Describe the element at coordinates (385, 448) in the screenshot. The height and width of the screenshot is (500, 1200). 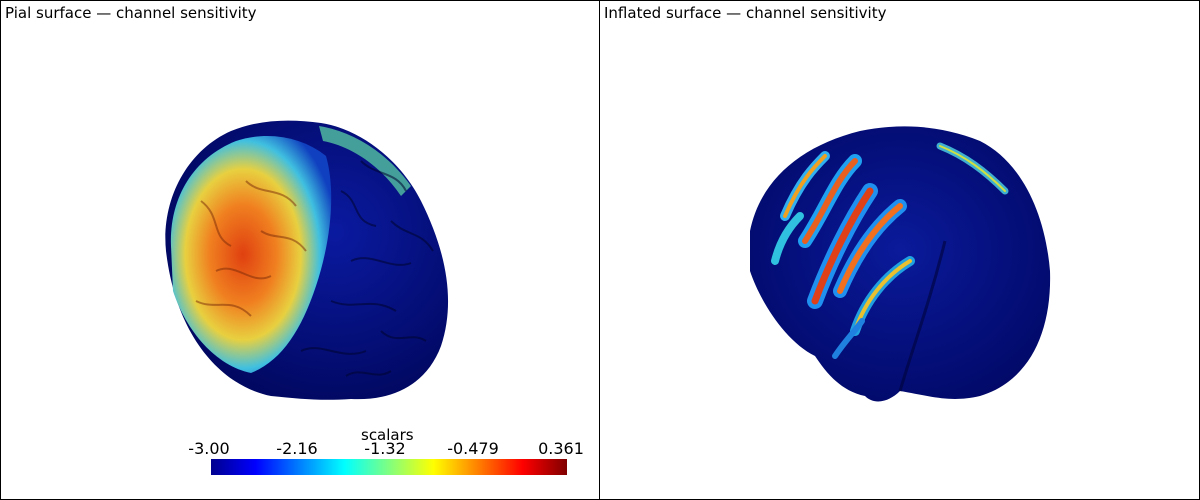
I see `colorbar-tick-label: -1.32` at that location.